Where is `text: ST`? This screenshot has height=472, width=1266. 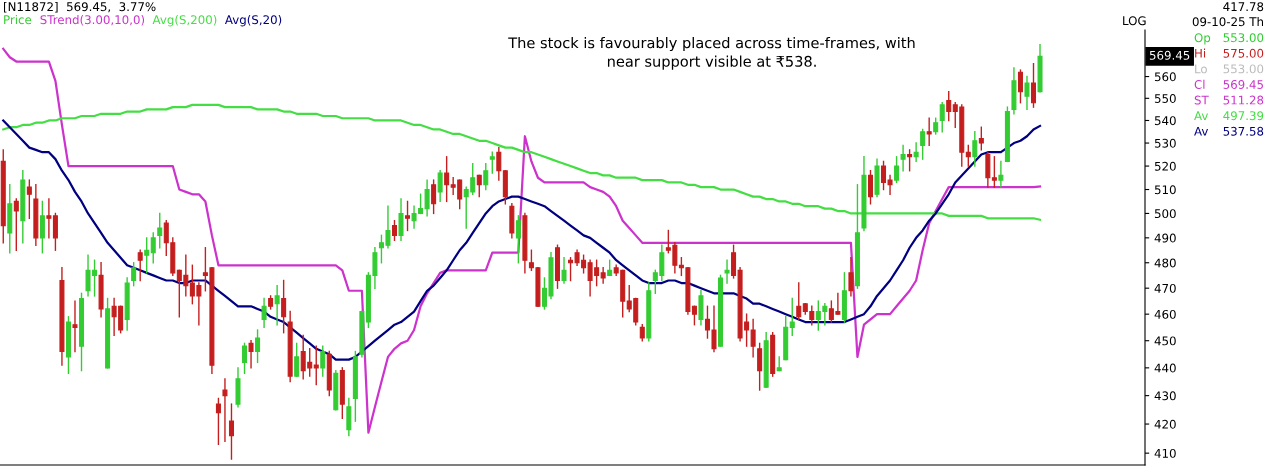
text: ST is located at coordinates (1201, 100).